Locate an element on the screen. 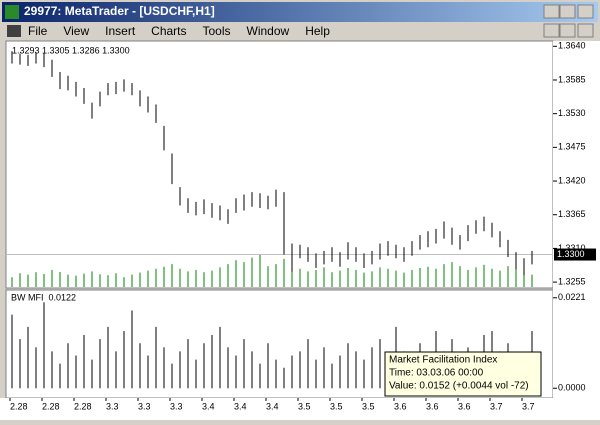  menu-item: Help is located at coordinates (317, 31).